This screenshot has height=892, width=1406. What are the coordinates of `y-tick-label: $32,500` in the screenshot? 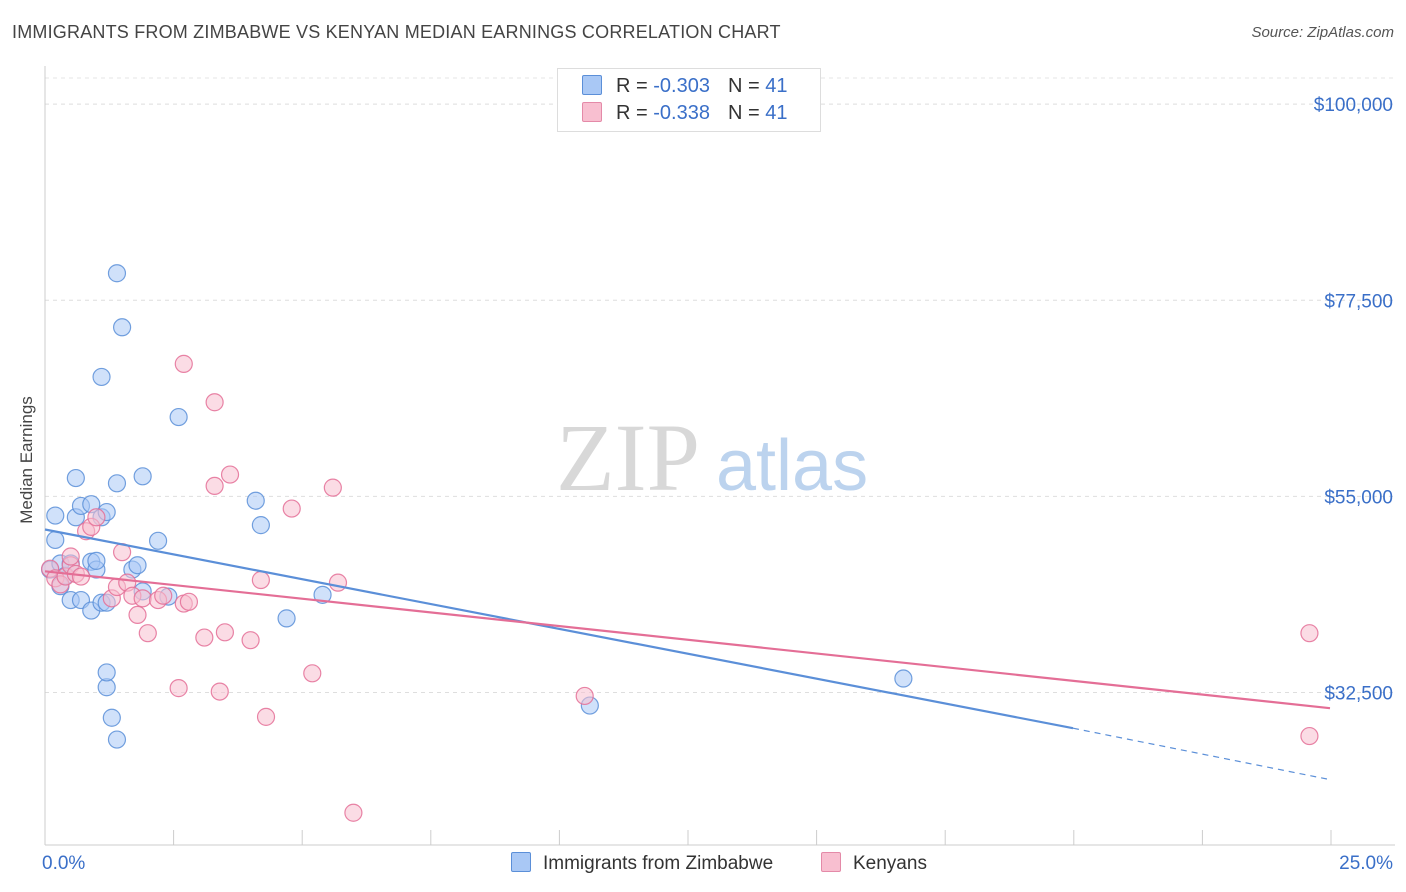 It's located at (1358, 693).